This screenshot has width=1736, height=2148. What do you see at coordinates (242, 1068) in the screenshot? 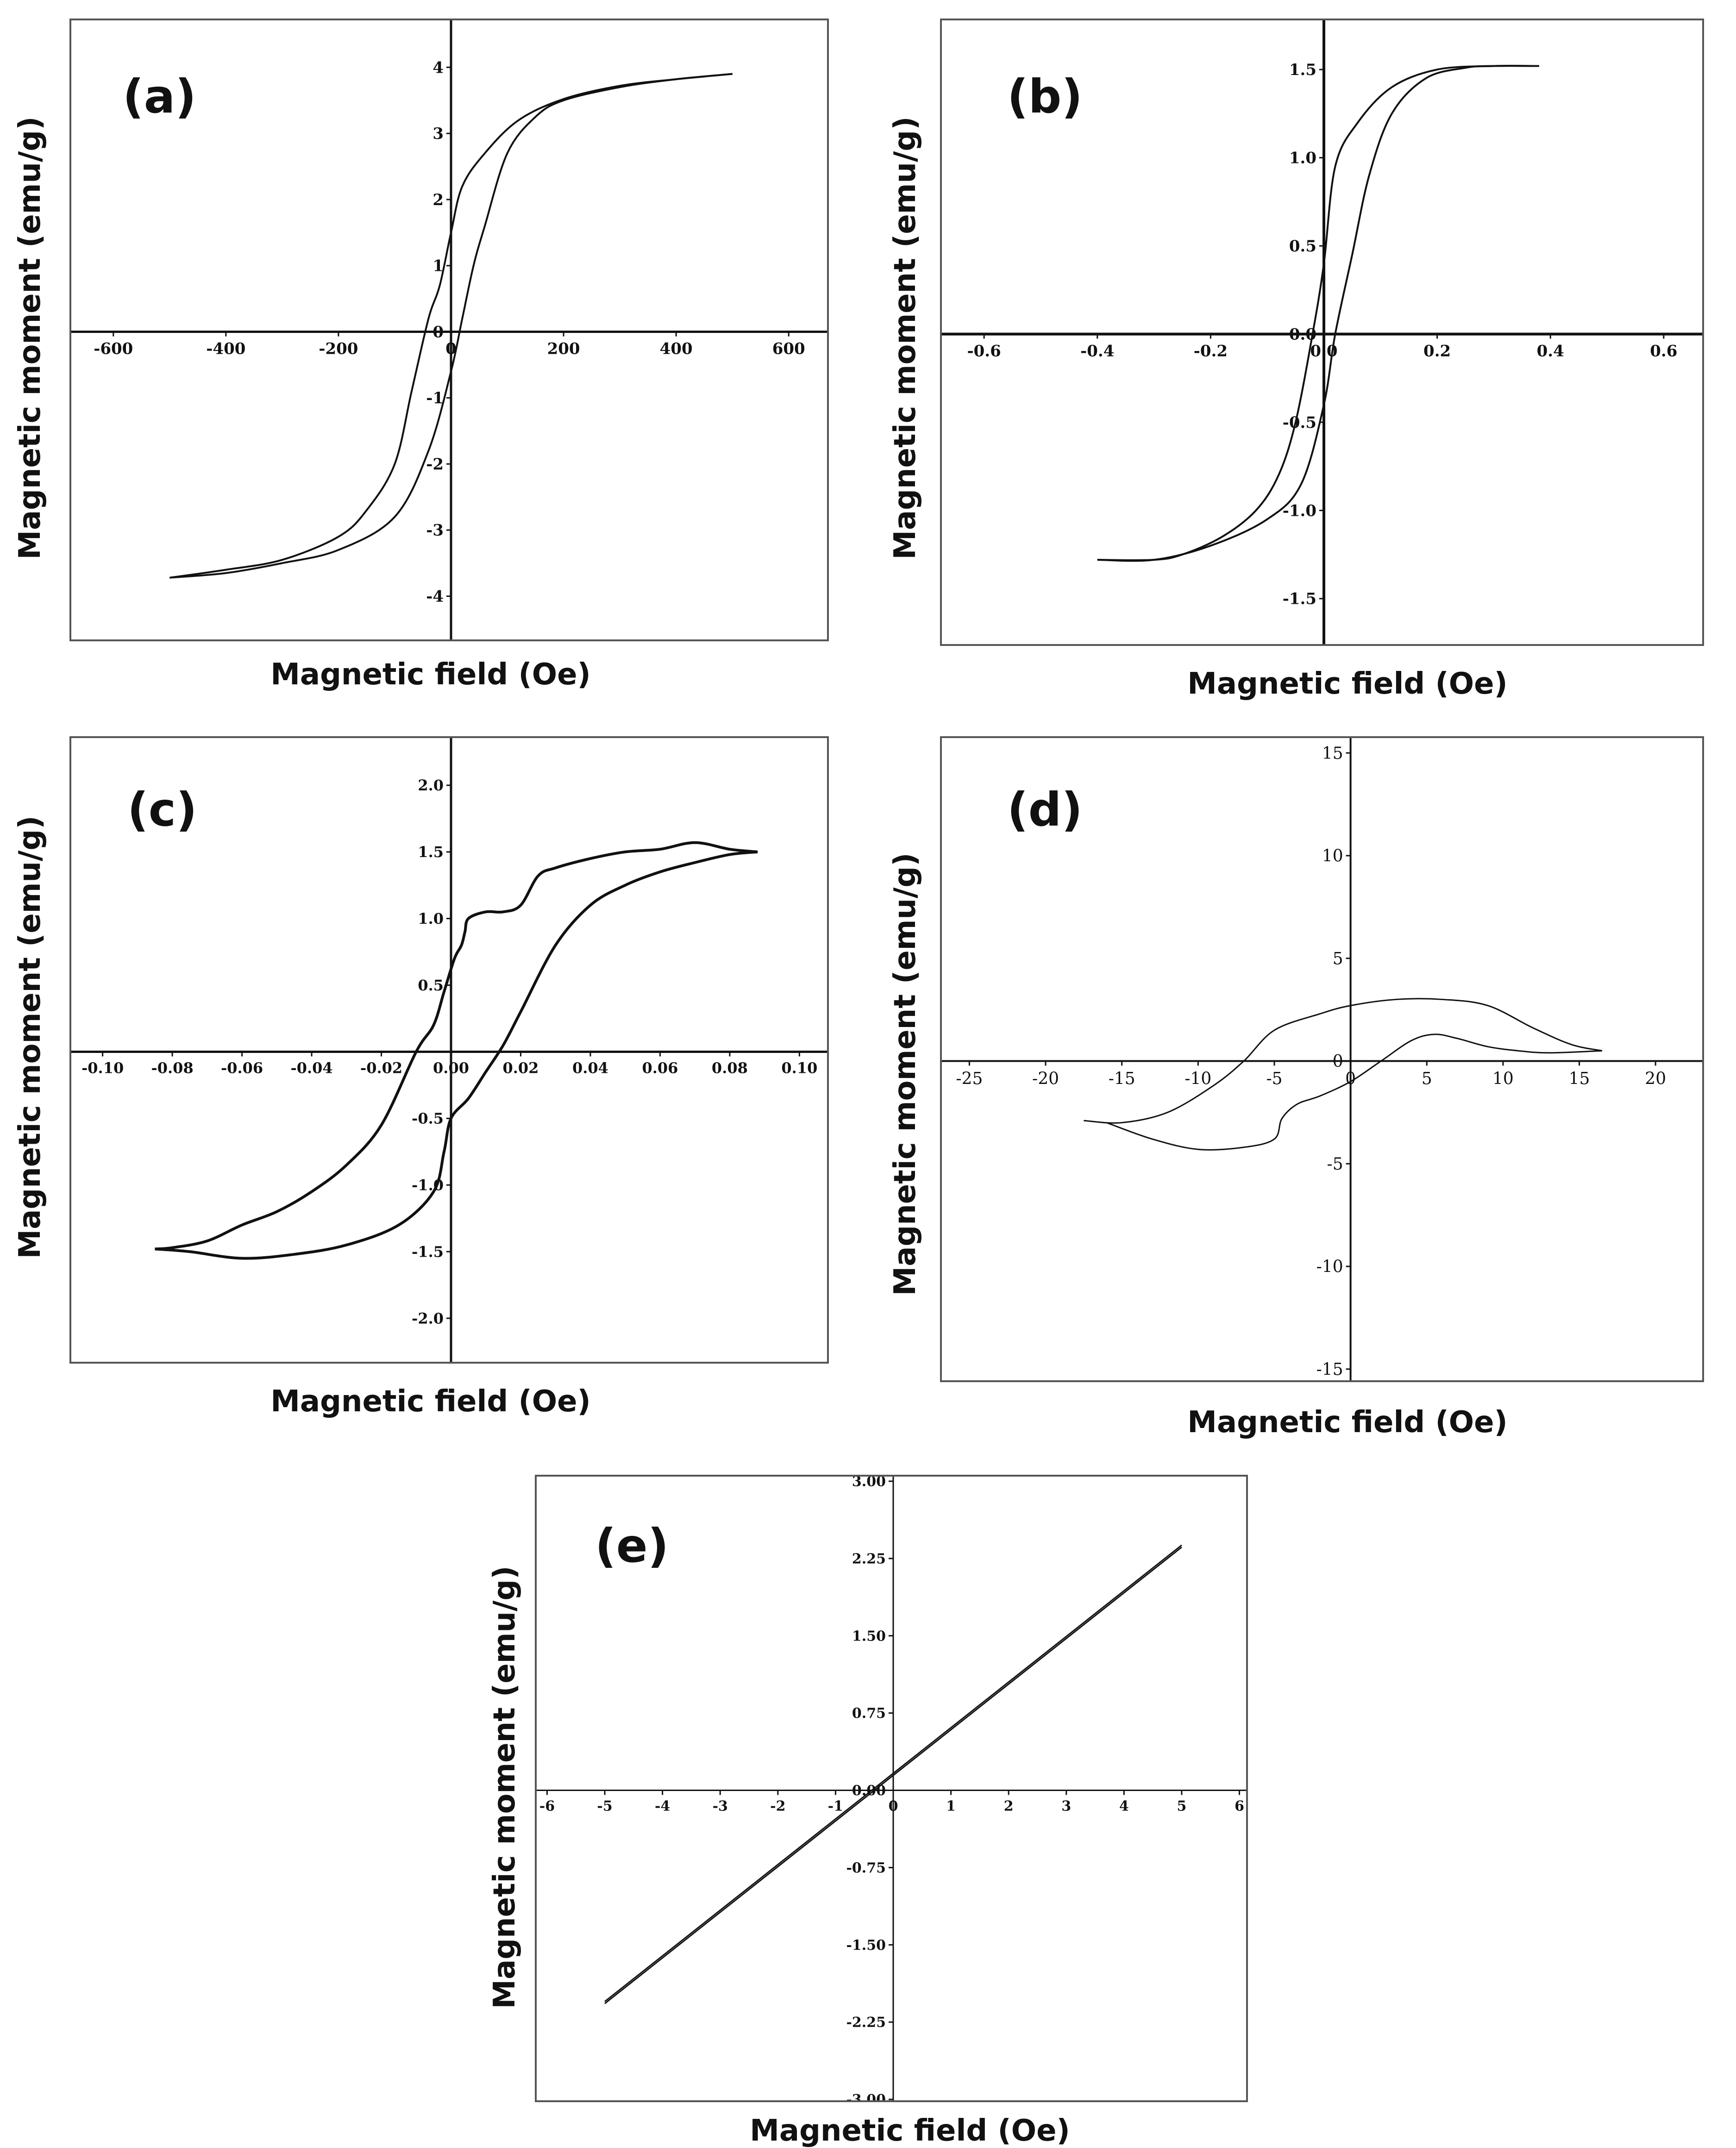
I see `x-tick-label: -0.06` at bounding box center [242, 1068].